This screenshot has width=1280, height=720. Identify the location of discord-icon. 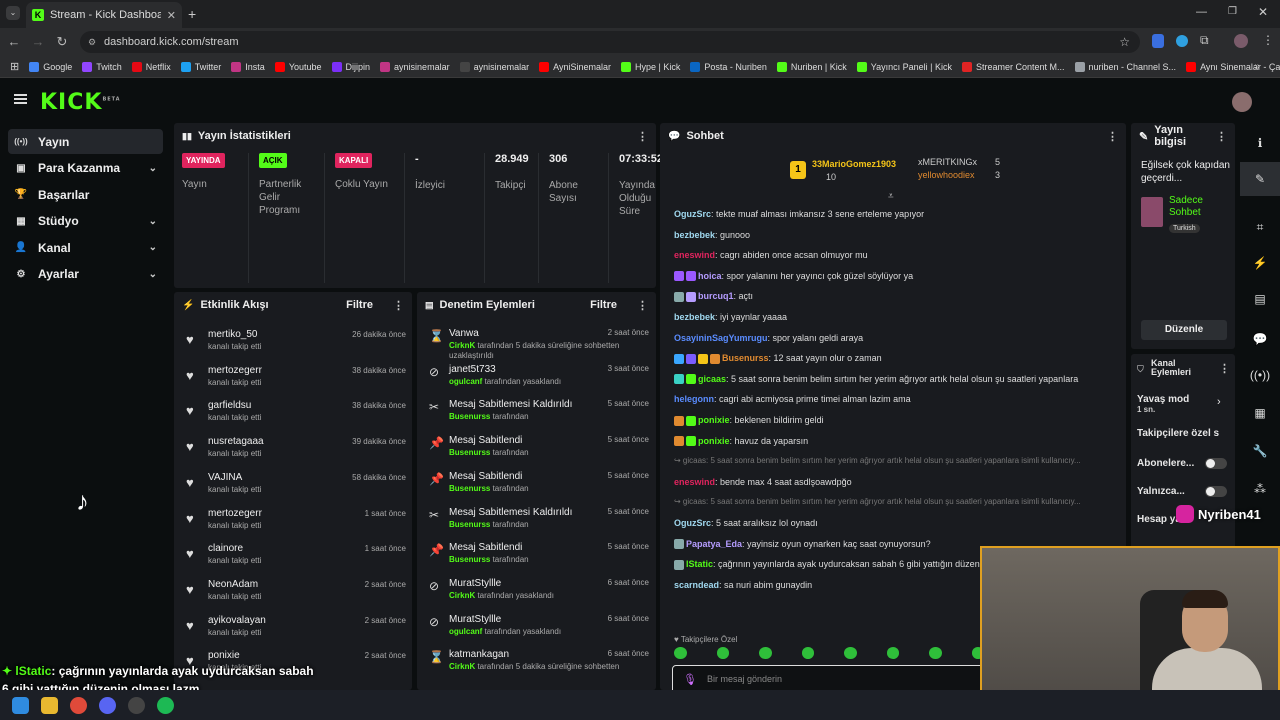
(107, 705).